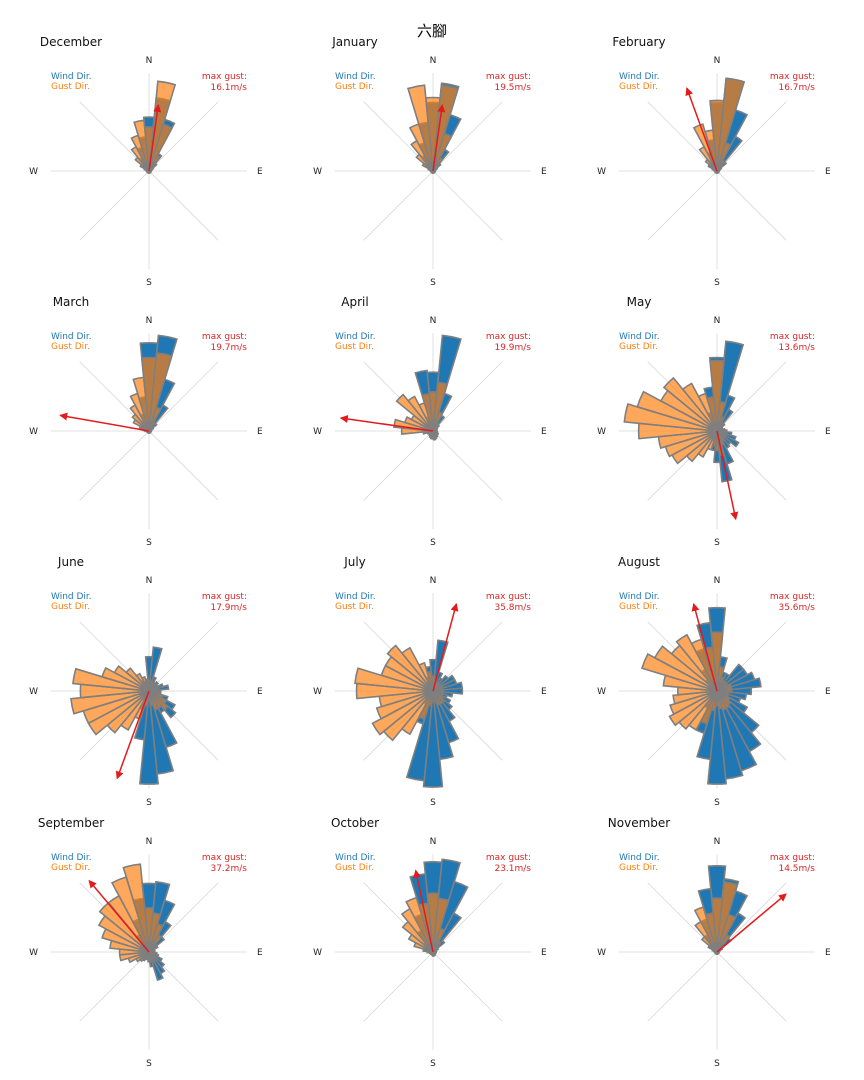  I want to click on month-title: June, so click(70, 562).